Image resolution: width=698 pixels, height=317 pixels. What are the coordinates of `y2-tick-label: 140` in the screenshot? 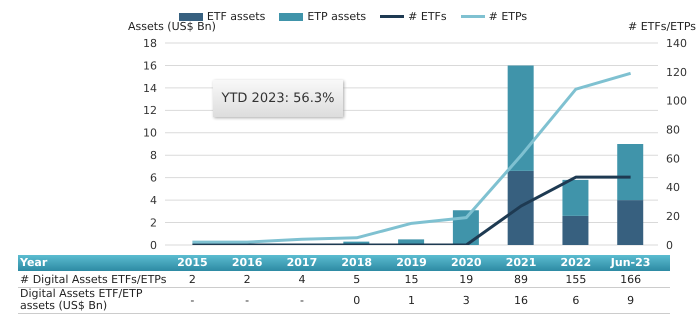 It's located at (676, 43).